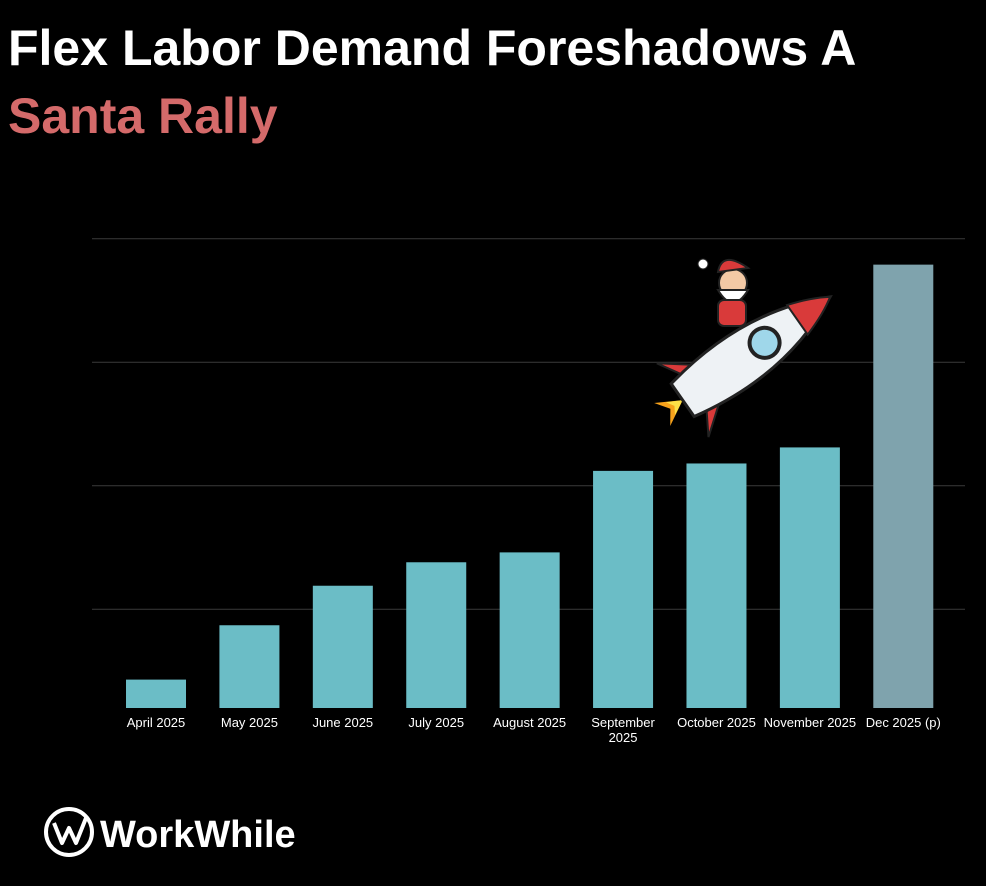  I want to click on x-tick-label: July 2025, so click(436, 722).